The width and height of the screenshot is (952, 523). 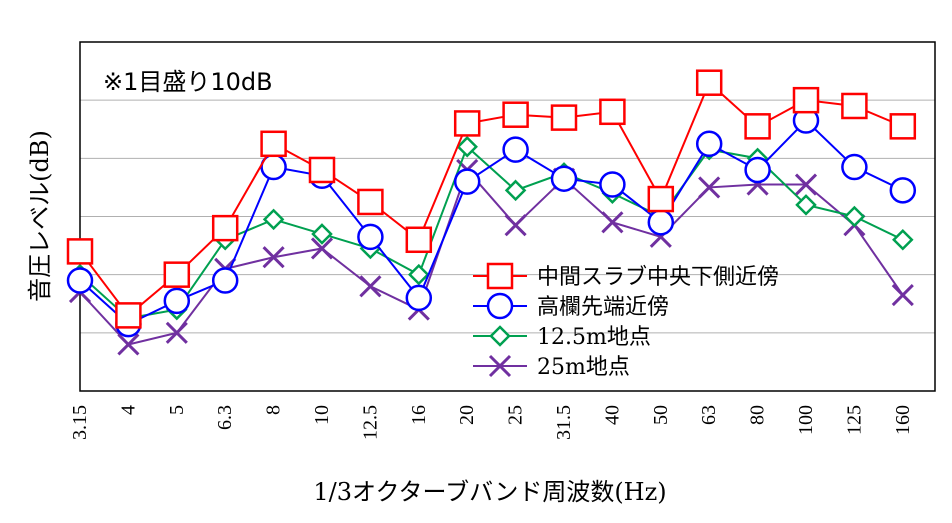 What do you see at coordinates (188, 82) in the screenshot?
I see `scale-annotation: ※1目盛り10dB` at bounding box center [188, 82].